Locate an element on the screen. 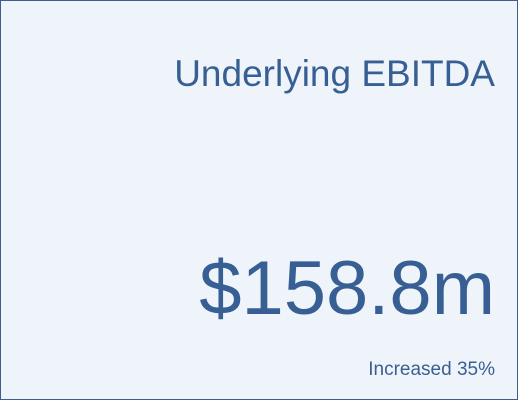 The image size is (518, 400). card-note: Increased 35% is located at coordinates (431, 369).